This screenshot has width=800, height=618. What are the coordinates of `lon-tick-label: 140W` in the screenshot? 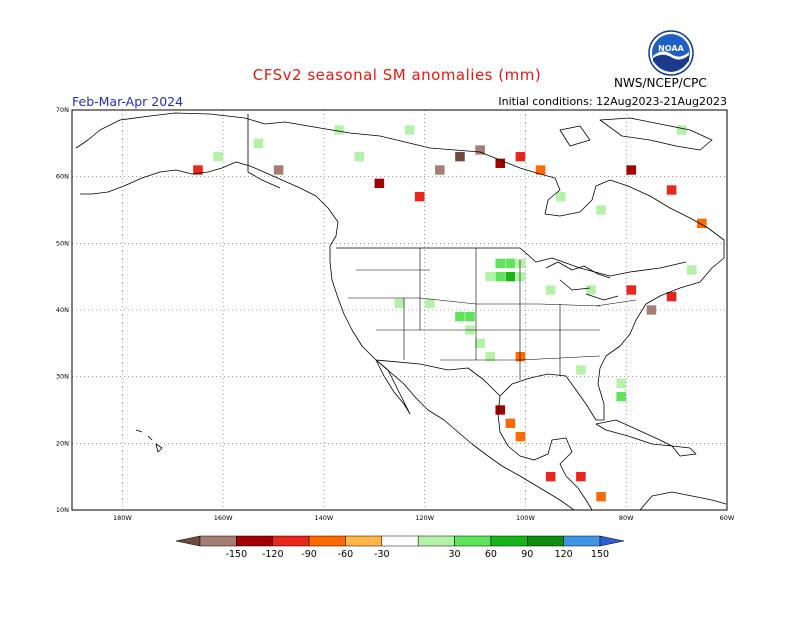 It's located at (324, 518).